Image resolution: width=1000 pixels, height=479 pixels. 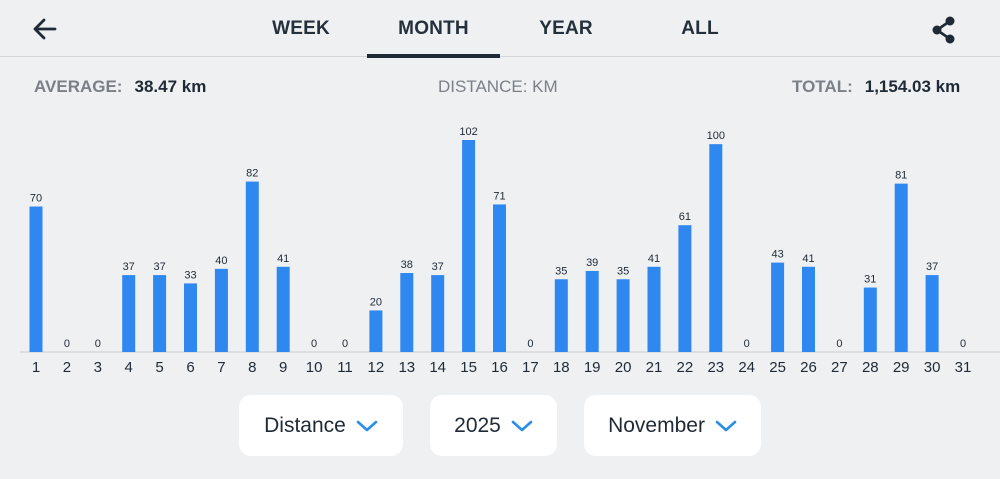 I want to click on data-label: 43, so click(x=777, y=255).